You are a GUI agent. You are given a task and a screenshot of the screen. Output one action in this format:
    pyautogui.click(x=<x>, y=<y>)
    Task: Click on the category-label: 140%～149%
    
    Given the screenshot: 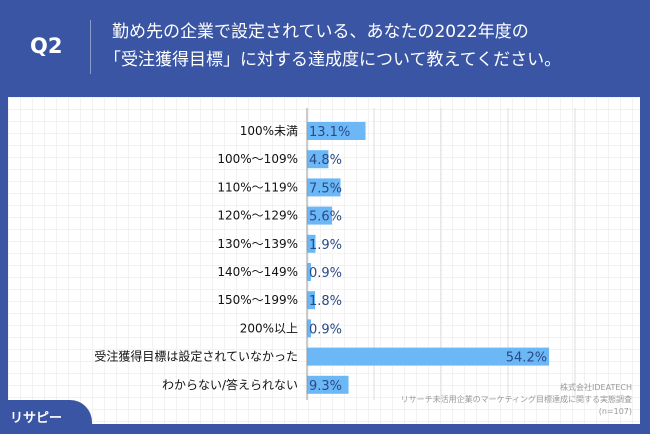 What is the action you would take?
    pyautogui.click(x=257, y=272)
    